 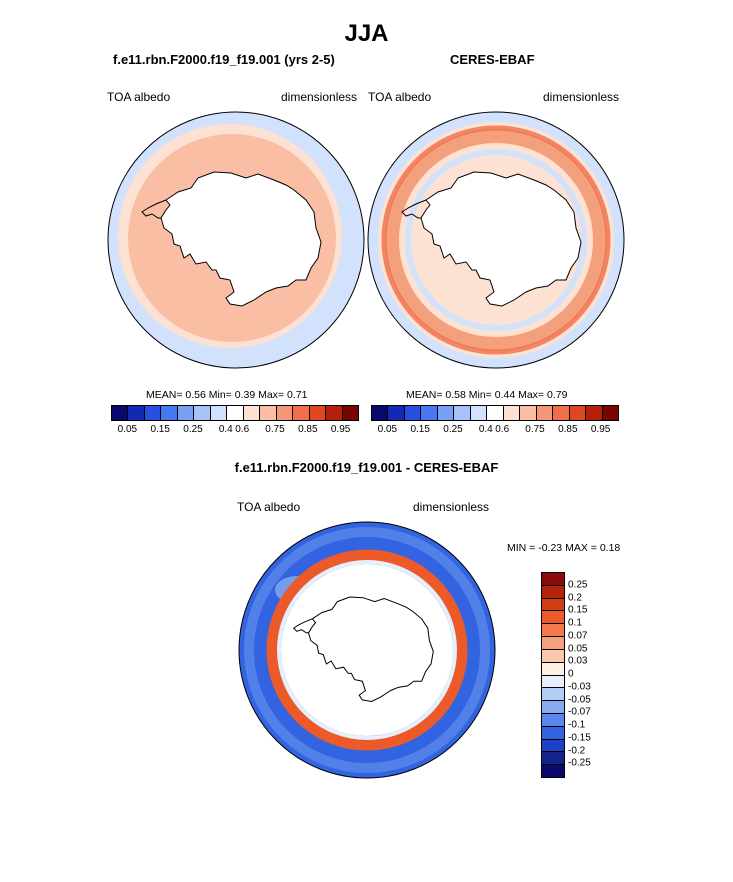 I want to click on panel3-max-label: MAX =, so click(x=581, y=548).